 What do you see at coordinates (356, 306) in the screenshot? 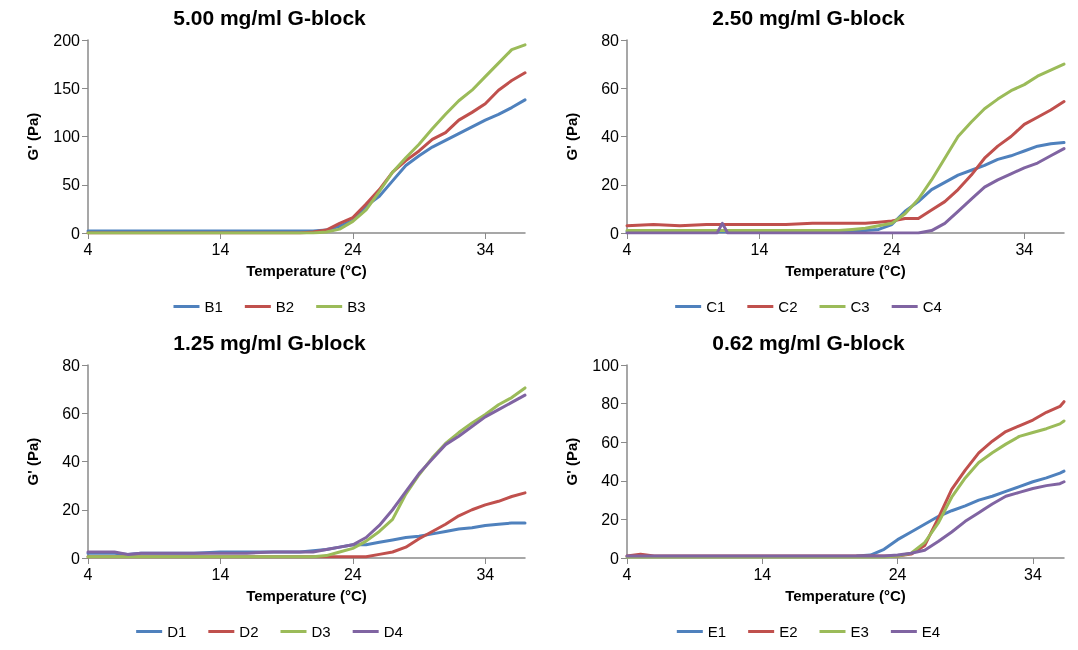
I see `legend-label: B3` at bounding box center [356, 306].